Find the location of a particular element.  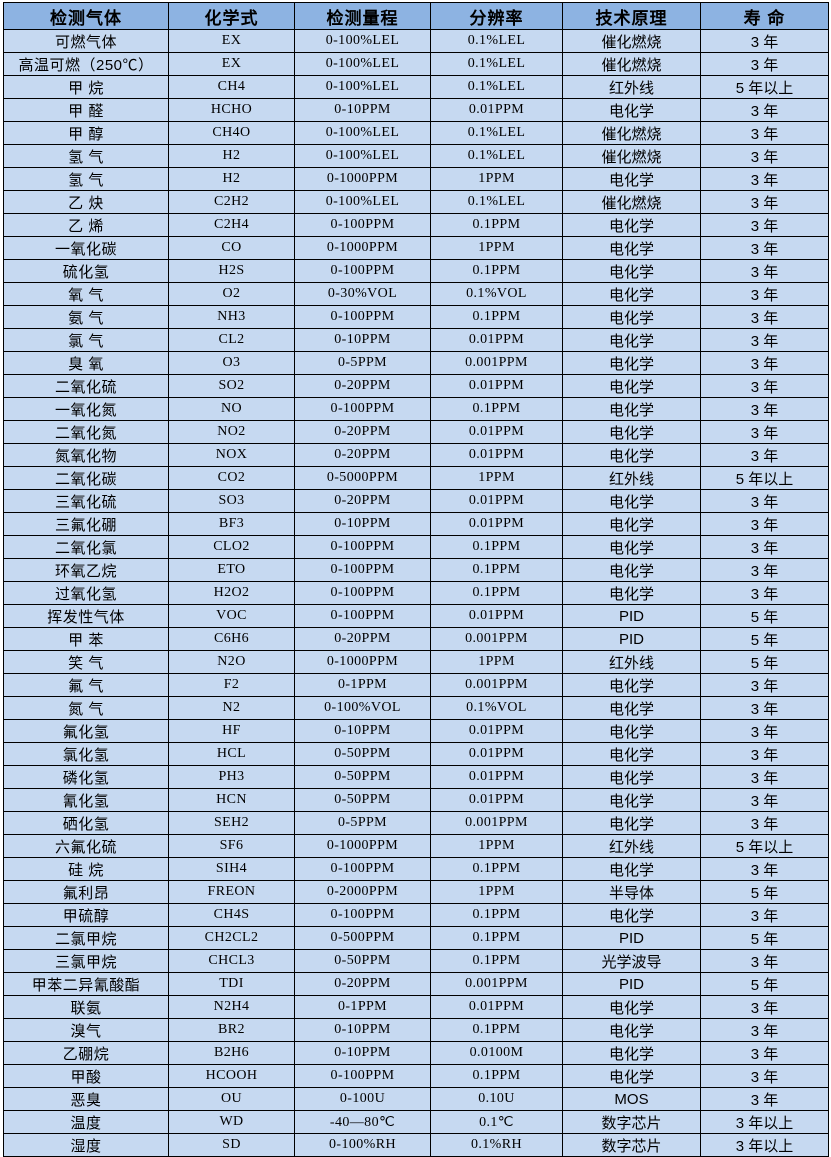

cell-formula: SEH2 is located at coordinates (231, 823).